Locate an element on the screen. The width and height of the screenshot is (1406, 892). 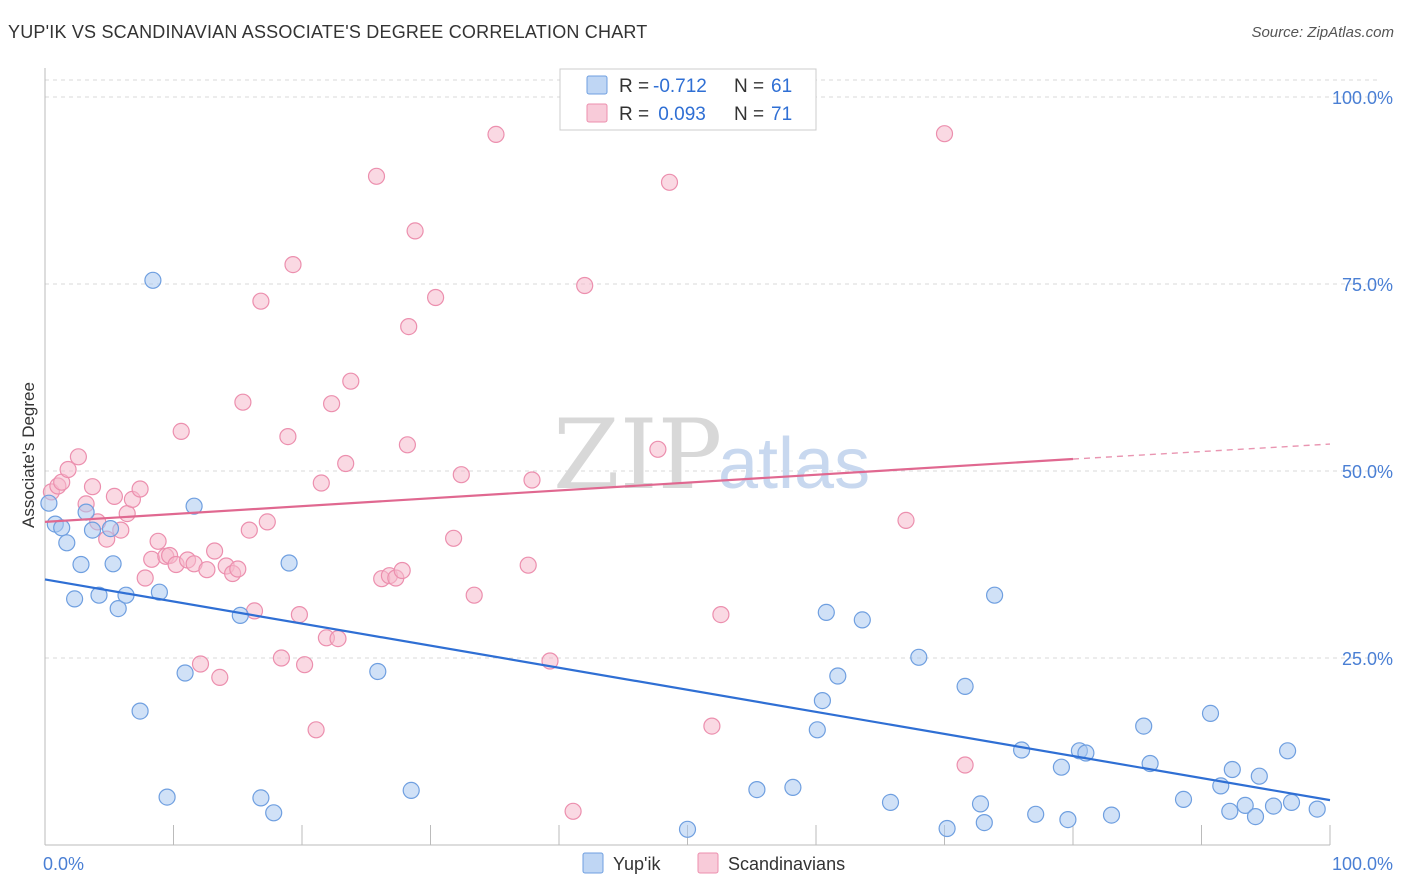
y-tick-label-25: 25.0% is located at coordinates (1367, 659).